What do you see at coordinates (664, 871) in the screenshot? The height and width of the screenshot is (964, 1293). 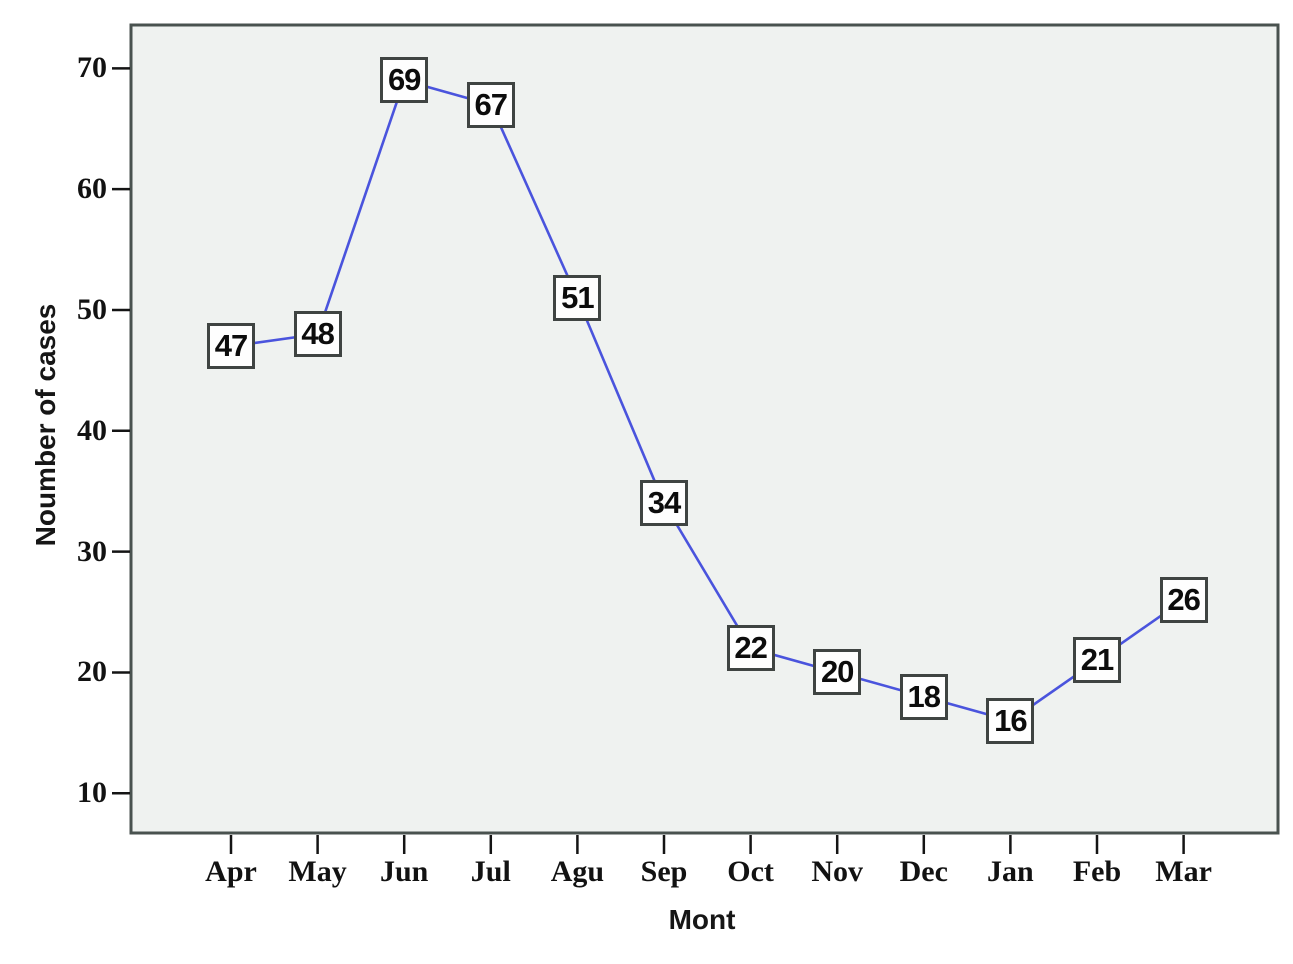 I see `x-tick-label: Sep` at bounding box center [664, 871].